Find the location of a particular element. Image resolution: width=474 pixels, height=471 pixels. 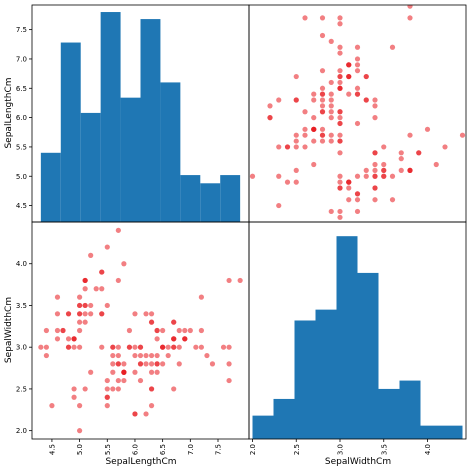

y-tick-label: 3.0 is located at coordinates (21, 348).